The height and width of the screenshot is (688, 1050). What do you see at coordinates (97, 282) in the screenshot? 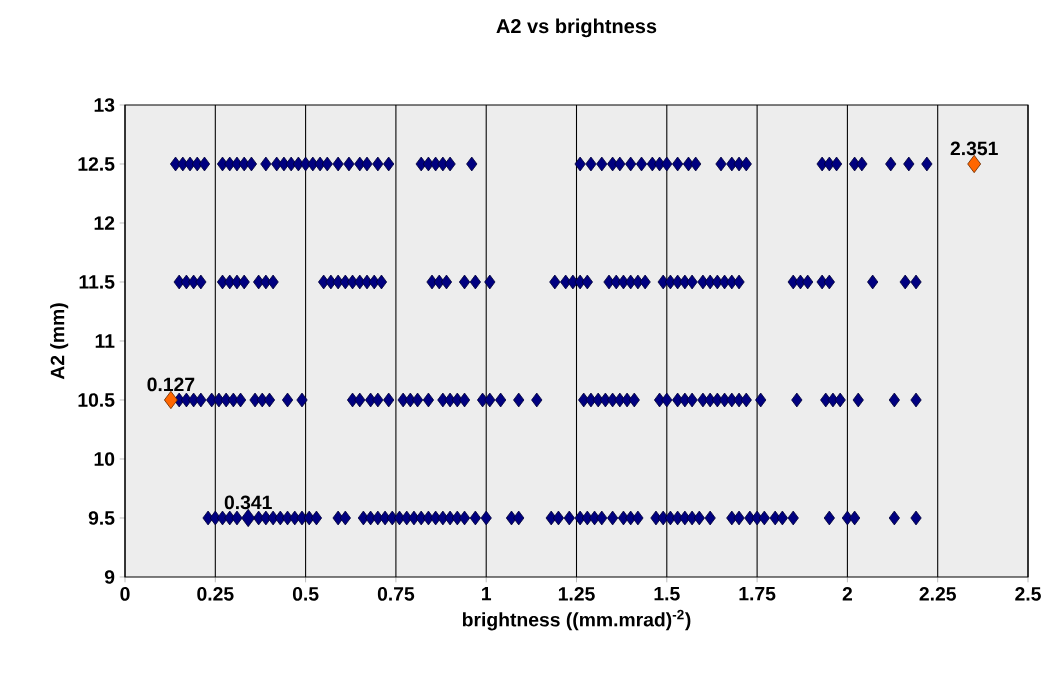
I see `y-tick-label: 11.5` at bounding box center [97, 282].